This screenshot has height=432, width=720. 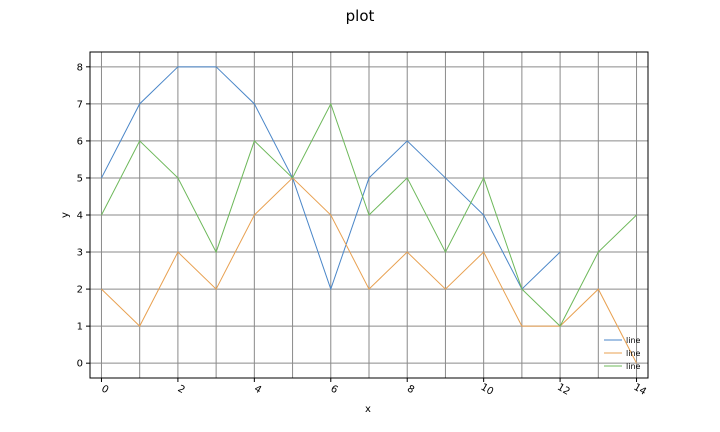 What do you see at coordinates (373, 388) in the screenshot?
I see `x-axis-ticks: 0 2 4 6 8 10 12 14` at bounding box center [373, 388].